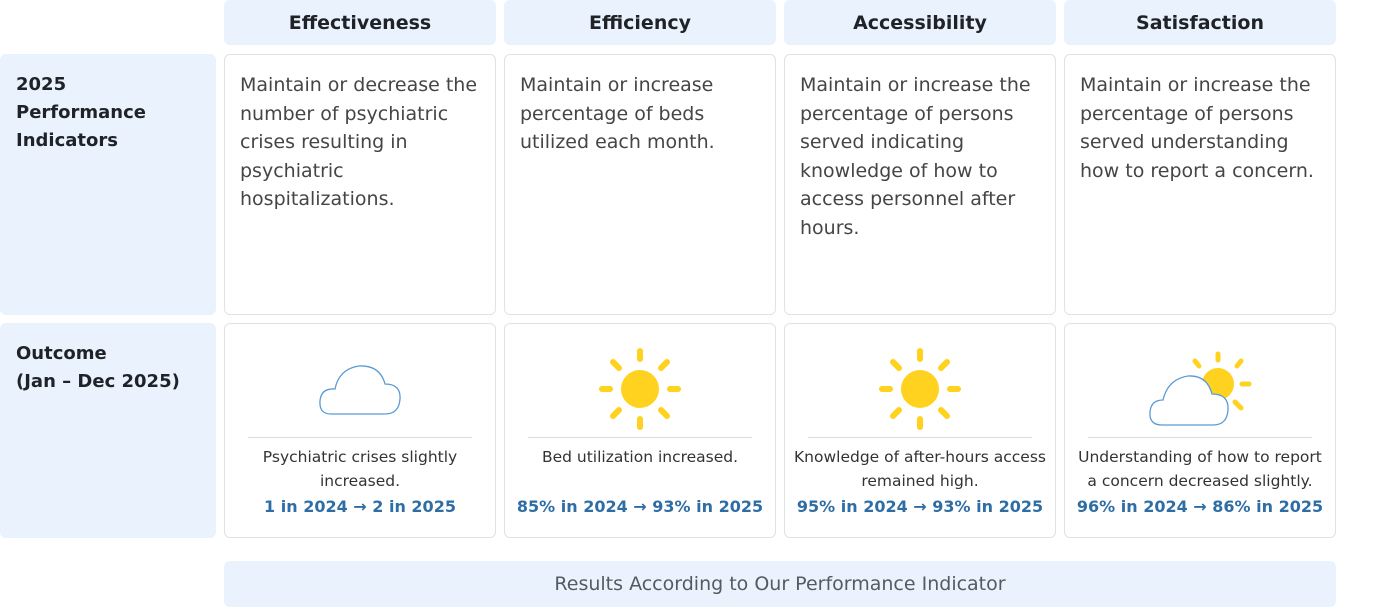 The height and width of the screenshot is (607, 1400). Describe the element at coordinates (108, 430) in the screenshot. I see `row-label-outcome: Outcome (Jan – Dec 2025)` at that location.